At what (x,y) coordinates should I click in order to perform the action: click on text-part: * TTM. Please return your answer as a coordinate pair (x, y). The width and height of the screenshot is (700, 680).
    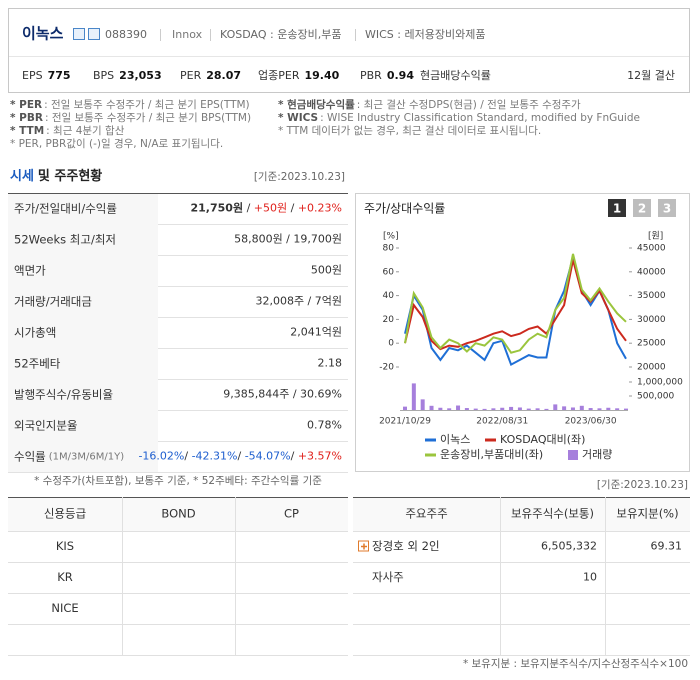
    Looking at the image, I should click on (27, 131).